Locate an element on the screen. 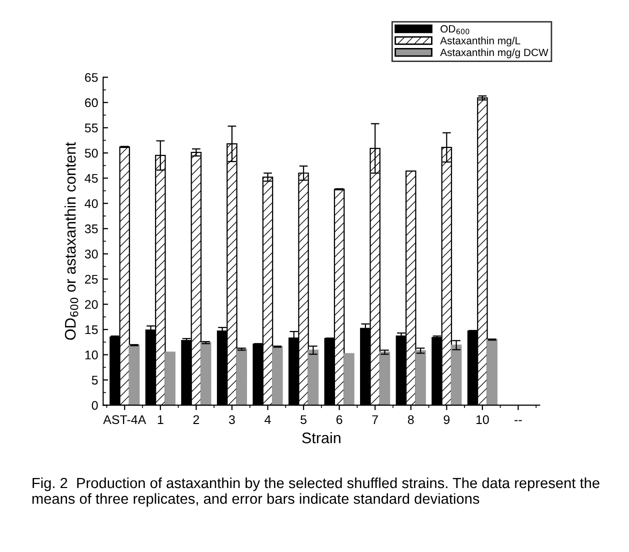 Image resolution: width=629 pixels, height=552 pixels. x-tick-label: 9 is located at coordinates (447, 419).